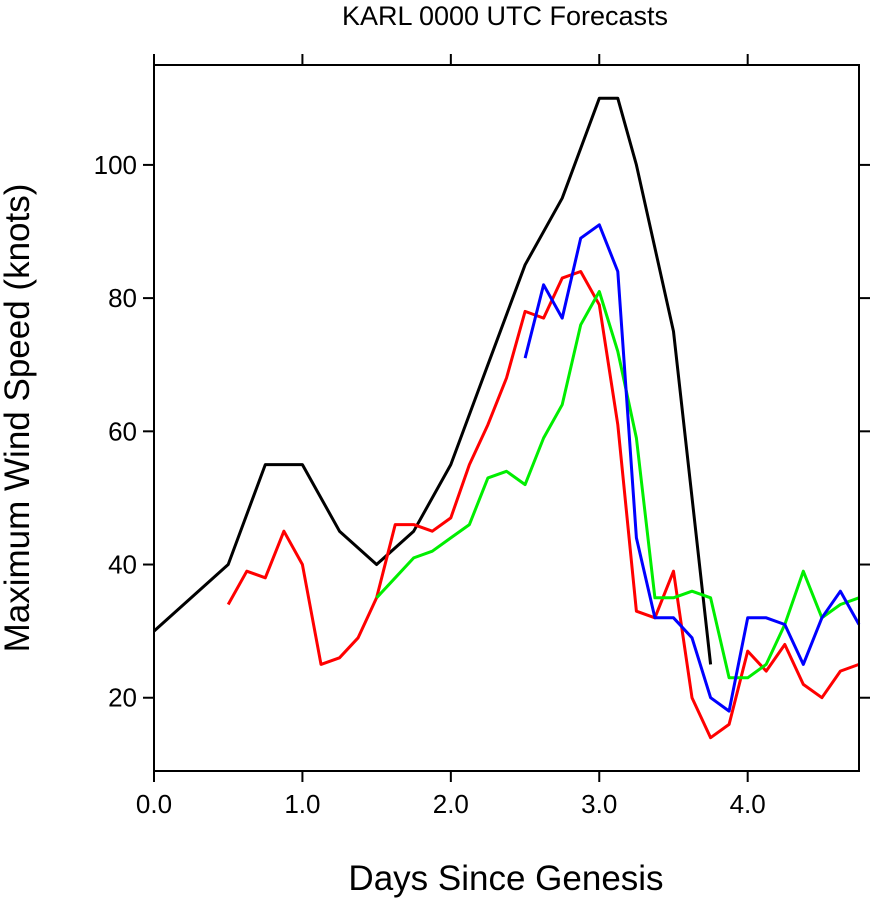  What do you see at coordinates (505, 16) in the screenshot?
I see `chart-title: KARL 0000 UTC Forecasts` at bounding box center [505, 16].